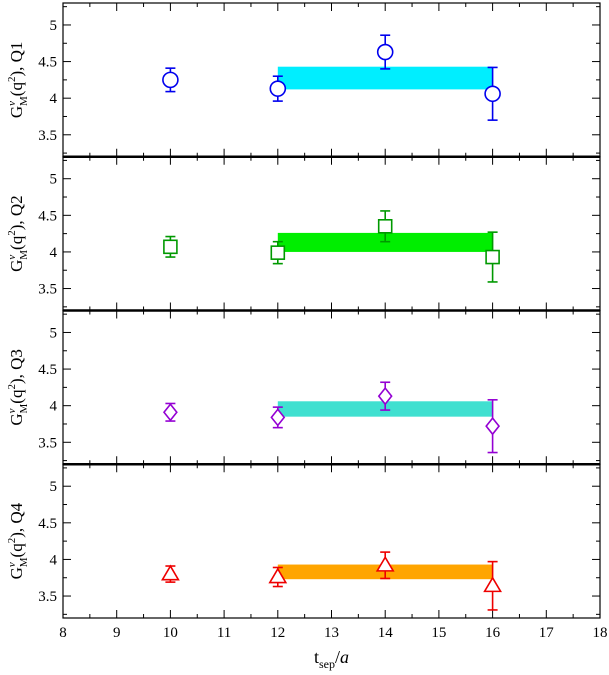  What do you see at coordinates (18, 80) in the screenshot?
I see `y-axis-label: GvM(q2), Q1` at bounding box center [18, 80].